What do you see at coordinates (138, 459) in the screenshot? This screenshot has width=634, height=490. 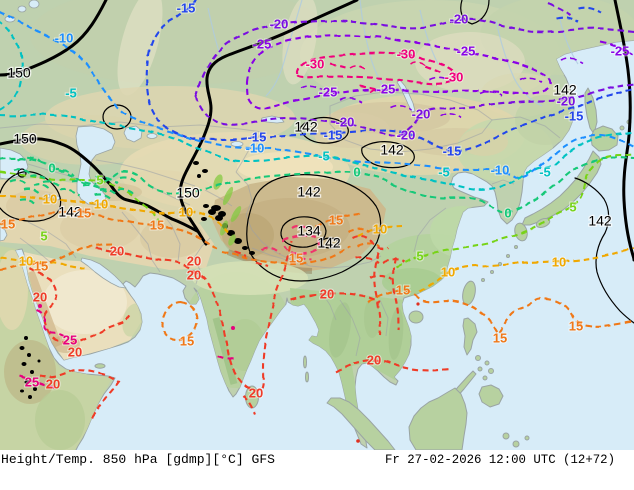 I see `svg-text:Height/Temp. 850 hPa [gdmp][°C: Height/Temp. 850 hPa [gdmp][°C] GFS` at bounding box center [138, 459].